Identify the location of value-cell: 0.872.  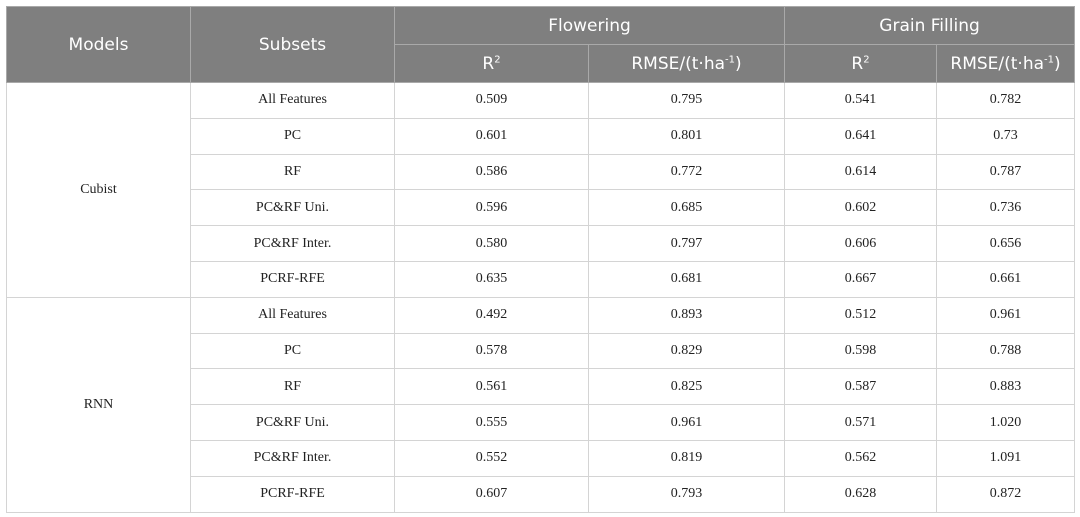
(1006, 494).